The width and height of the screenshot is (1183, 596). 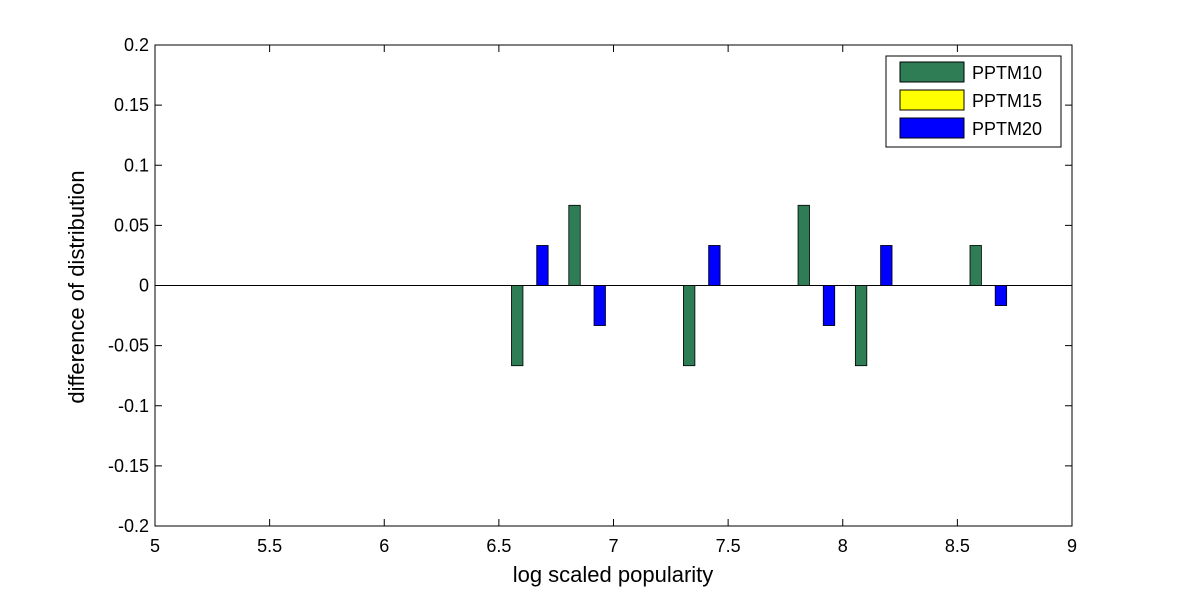 What do you see at coordinates (957, 546) in the screenshot?
I see `x-tick-label: 8.5` at bounding box center [957, 546].